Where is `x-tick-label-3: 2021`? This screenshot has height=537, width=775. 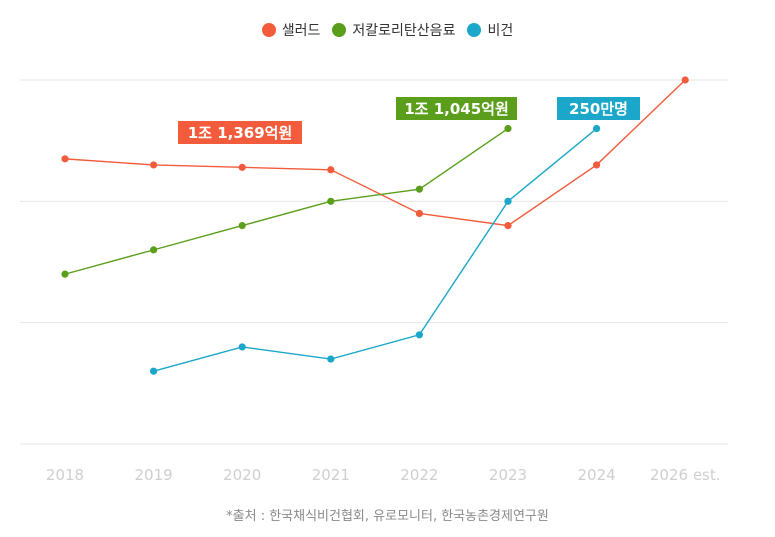
x-tick-label-3: 2021 is located at coordinates (331, 475).